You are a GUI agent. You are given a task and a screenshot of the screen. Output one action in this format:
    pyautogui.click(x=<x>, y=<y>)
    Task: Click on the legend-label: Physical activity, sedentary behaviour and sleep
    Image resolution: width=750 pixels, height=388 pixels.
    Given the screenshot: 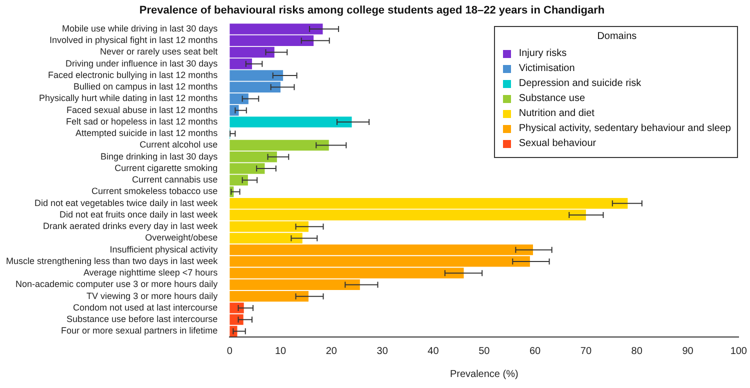 What is the action you would take?
    pyautogui.click(x=624, y=128)
    